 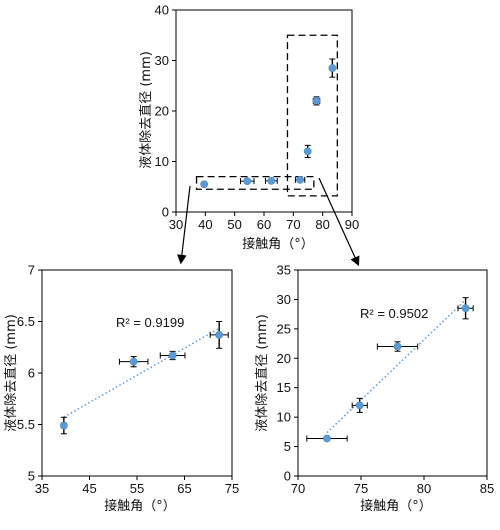 What do you see at coordinates (205, 224) in the screenshot?
I see `x-tick-label: 40` at bounding box center [205, 224].